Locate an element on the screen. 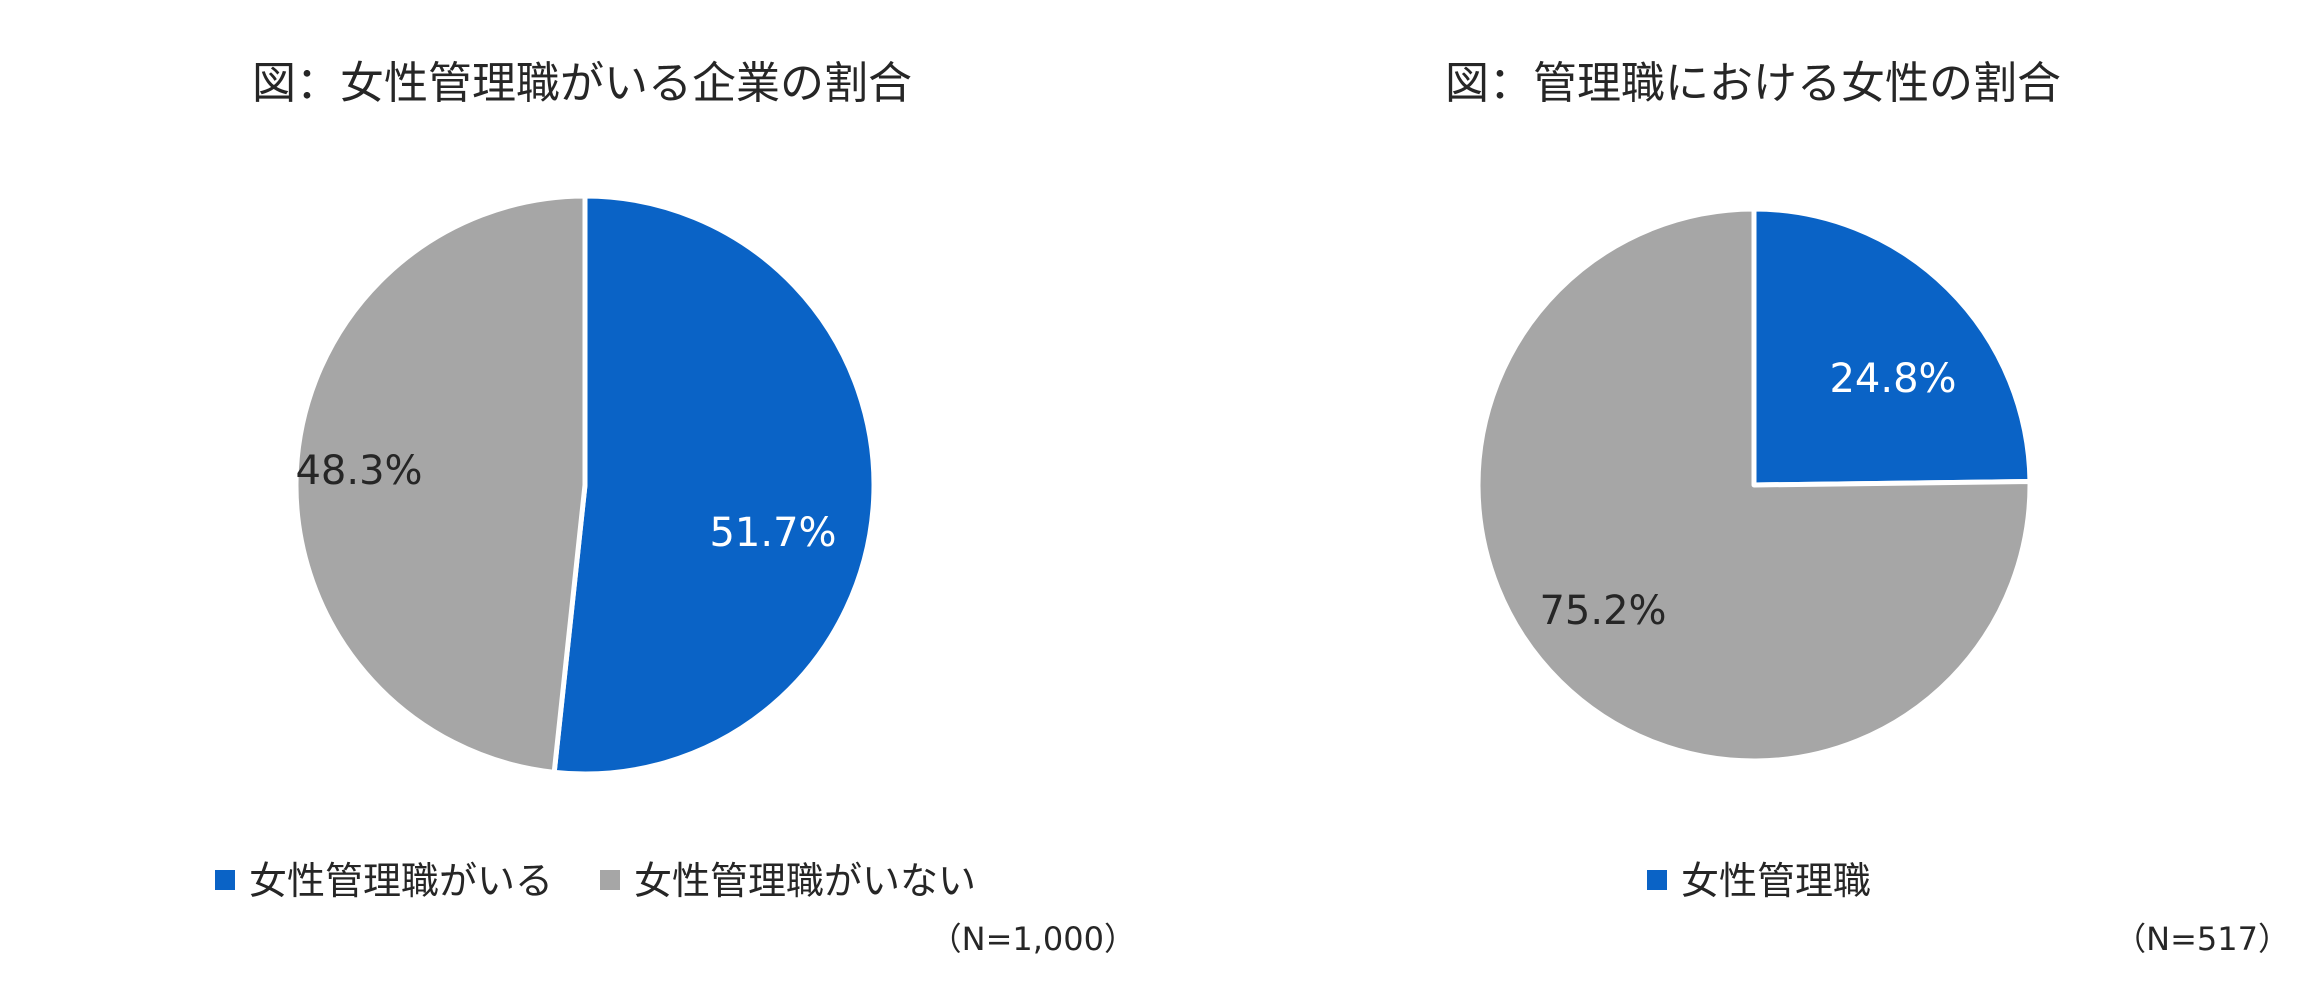 This screenshot has height=990, width=2311. chart-2-data-label-0: 24.8% is located at coordinates (1892, 379).